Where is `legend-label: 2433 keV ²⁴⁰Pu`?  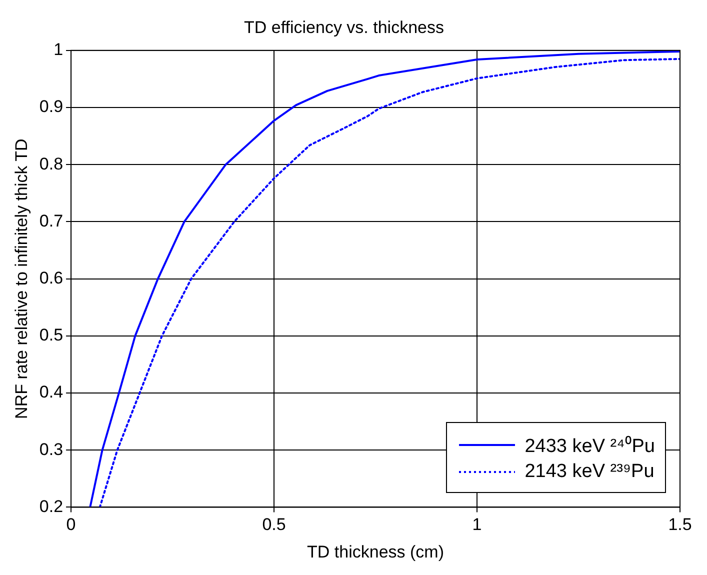 legend-label: 2433 keV ²⁴⁰Pu is located at coordinates (589, 446).